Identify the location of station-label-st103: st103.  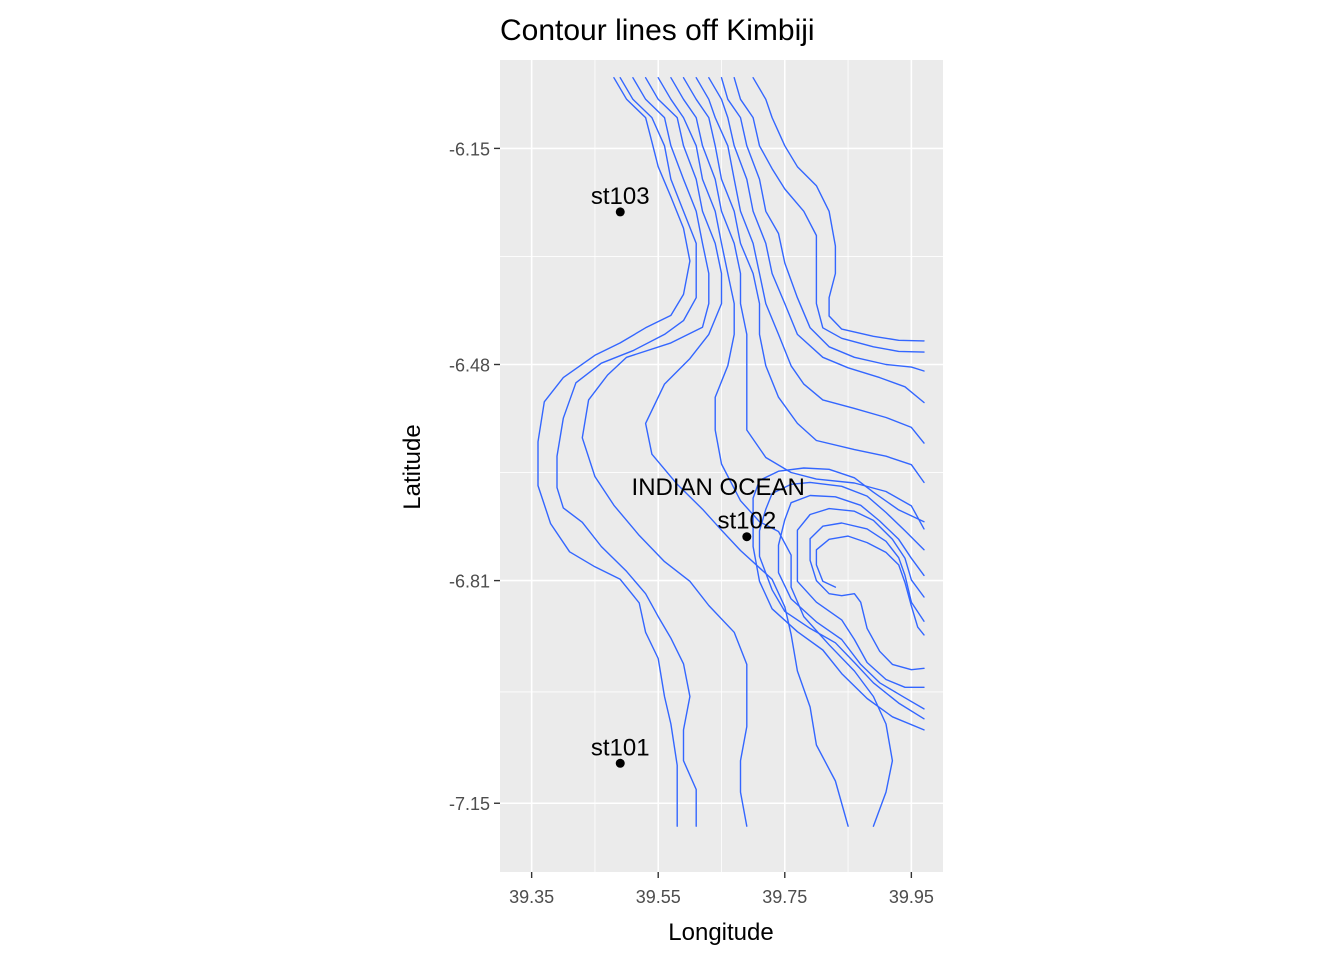
(620, 196).